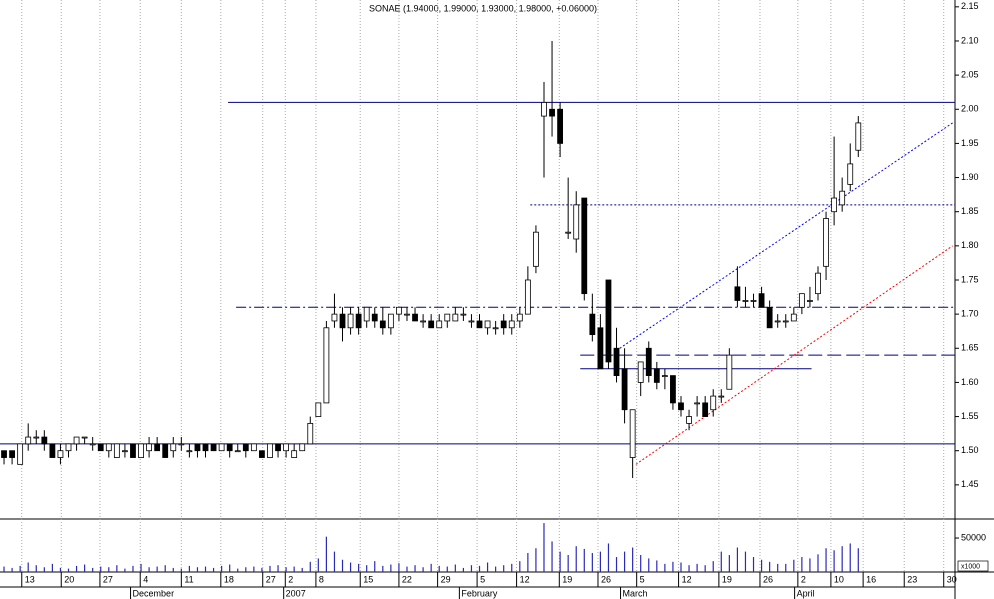 Image resolution: width=994 pixels, height=599 pixels. What do you see at coordinates (290, 579) in the screenshot?
I see `x-tick-label: 2` at bounding box center [290, 579].